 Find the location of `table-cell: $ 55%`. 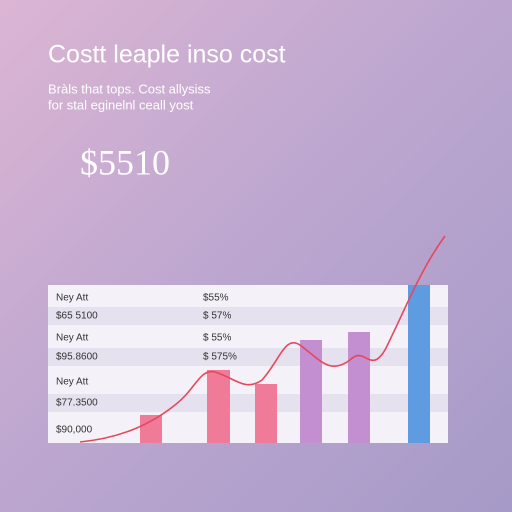

table-cell: $ 55% is located at coordinates (217, 338).